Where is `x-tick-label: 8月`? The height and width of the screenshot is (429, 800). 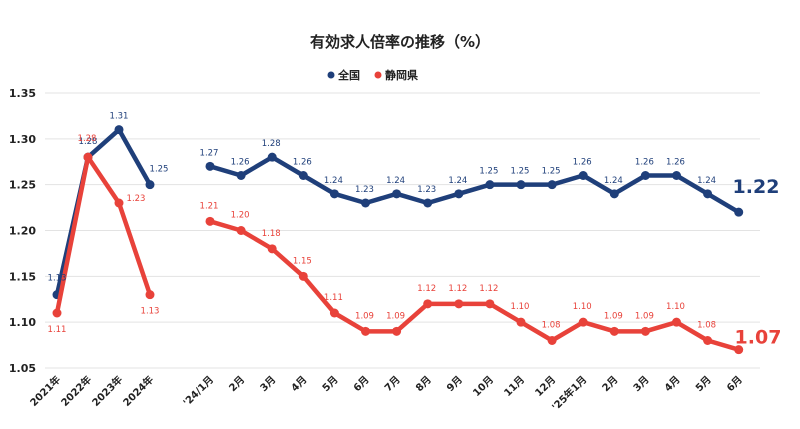 x-tick-label: 8月 is located at coordinates (423, 384).